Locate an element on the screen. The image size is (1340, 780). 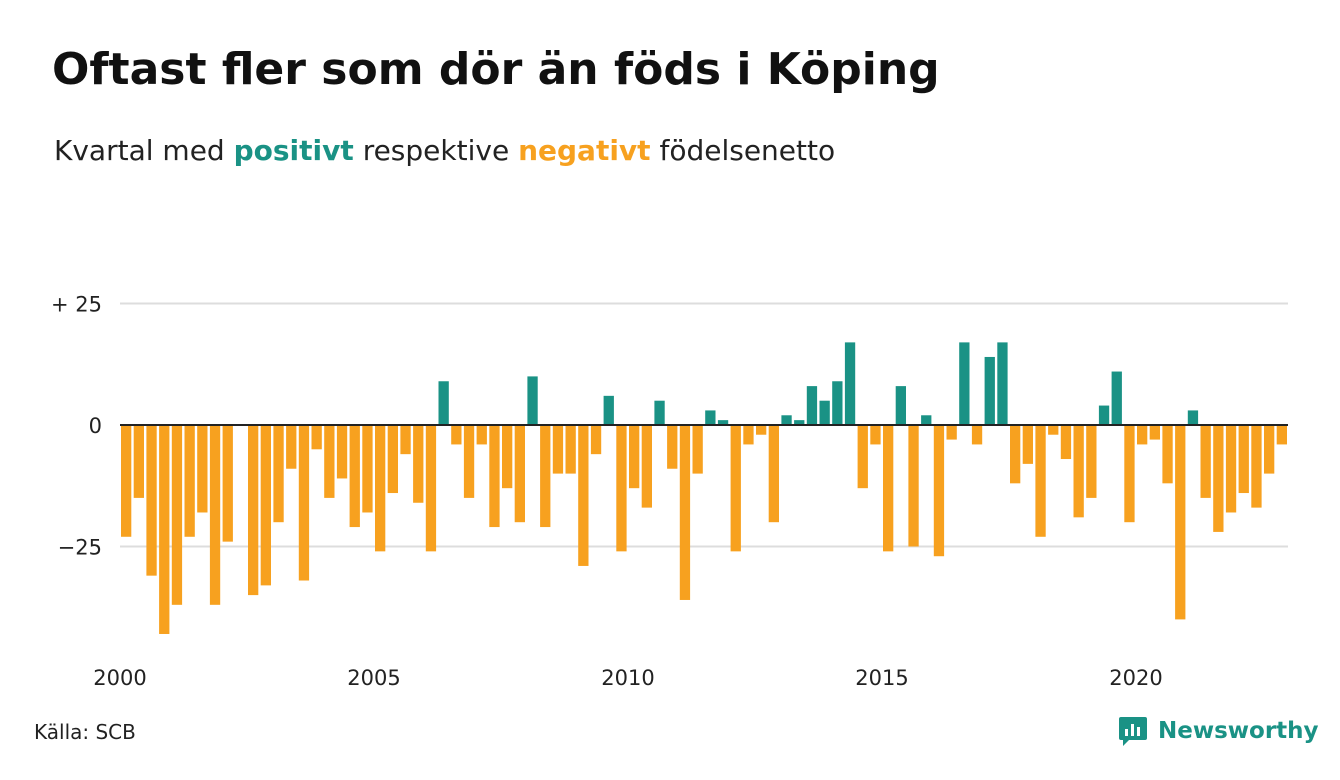
bar-q84 is located at coordinates (1180, 522).